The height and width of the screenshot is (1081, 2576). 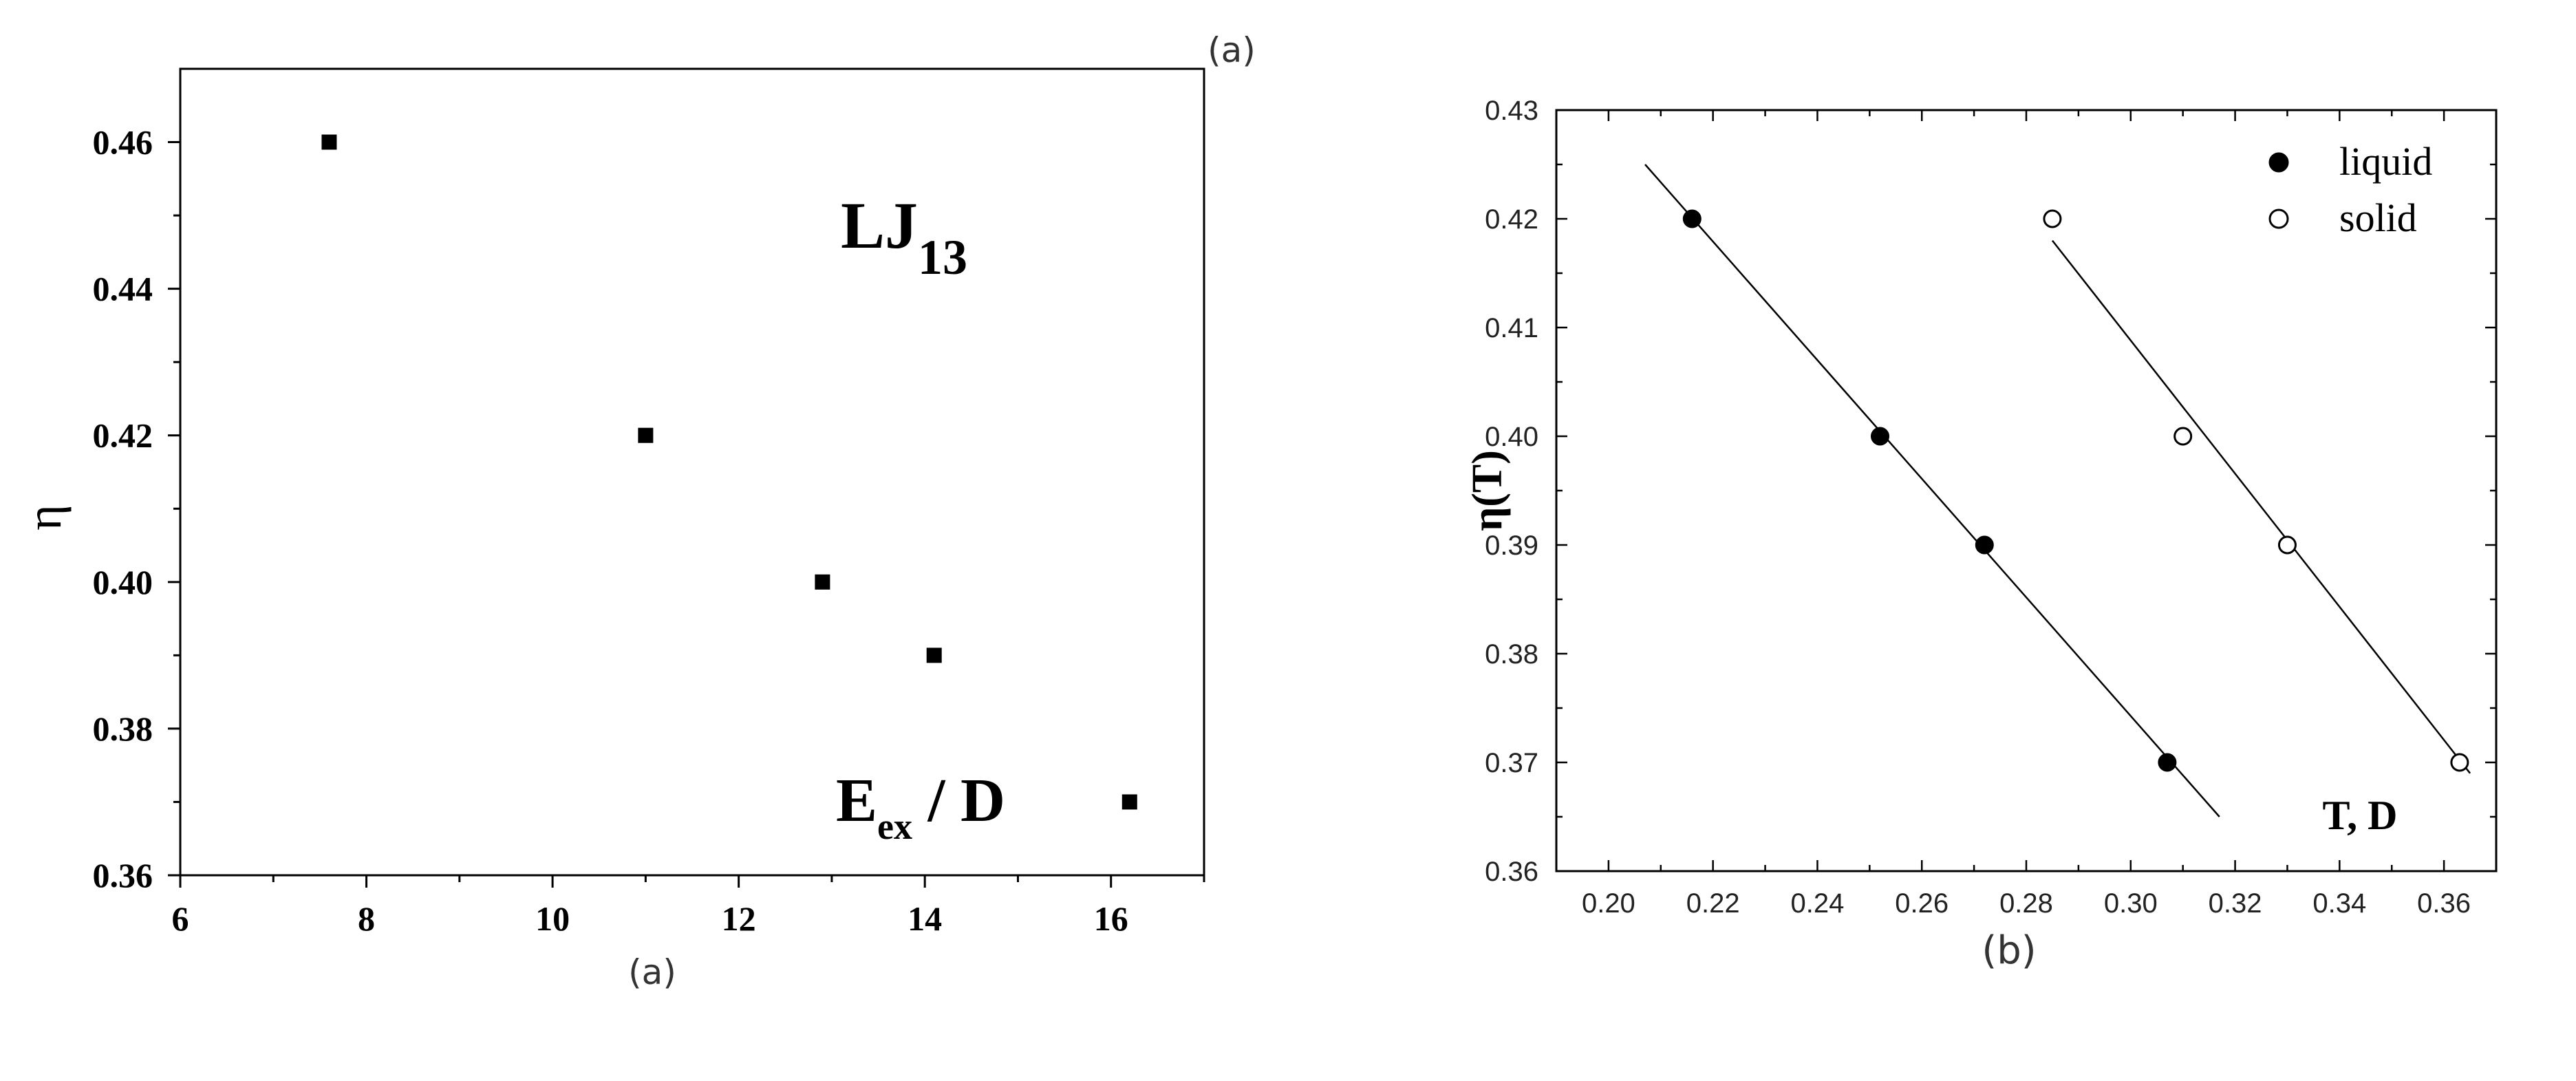 I want to click on x-tick-label-a: 6, so click(x=180, y=918).